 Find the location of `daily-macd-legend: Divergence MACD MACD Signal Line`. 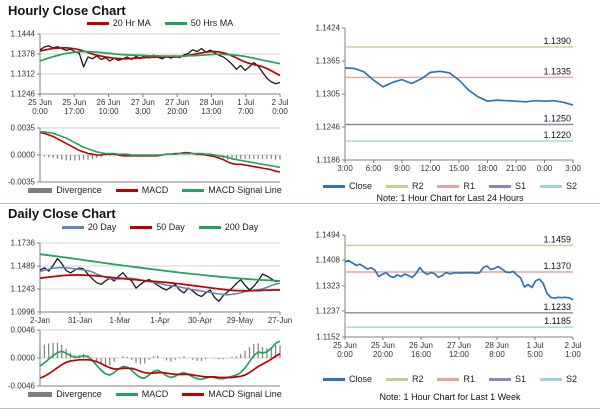

daily-macd-legend: Divergence MACD MACD Signal Line is located at coordinates (155, 394).